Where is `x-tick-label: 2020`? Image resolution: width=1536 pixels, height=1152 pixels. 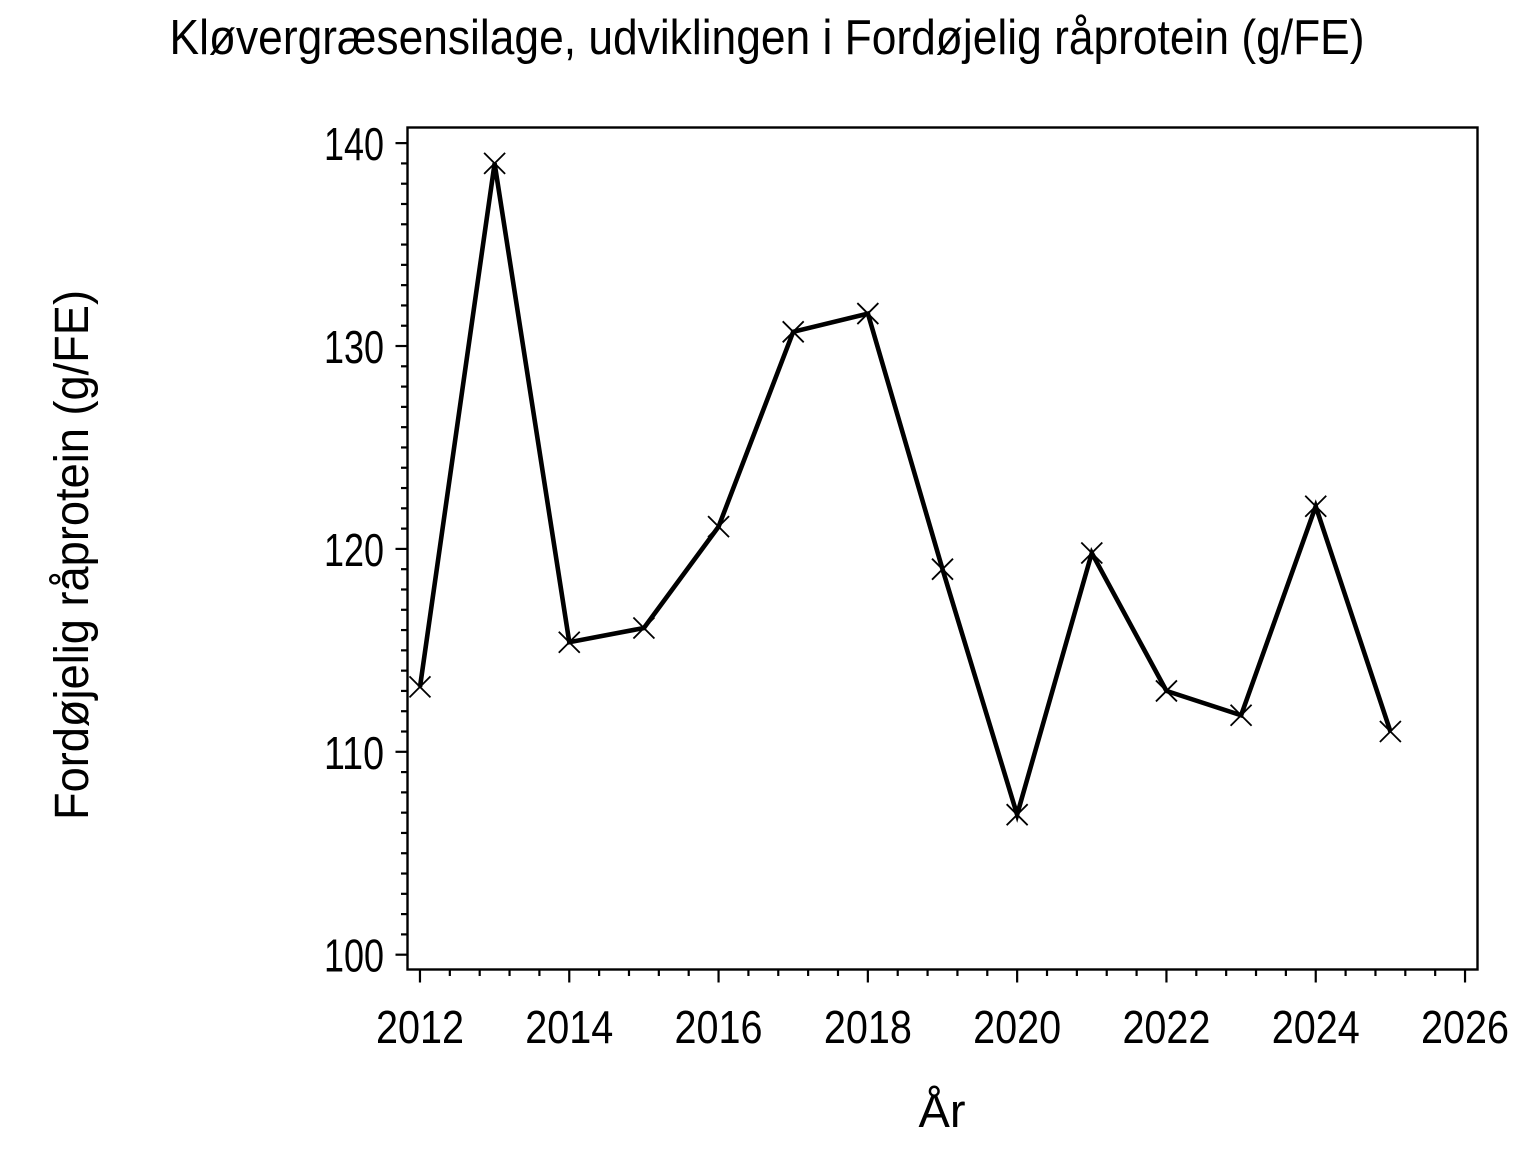 x-tick-label: 2020 is located at coordinates (1017, 1027).